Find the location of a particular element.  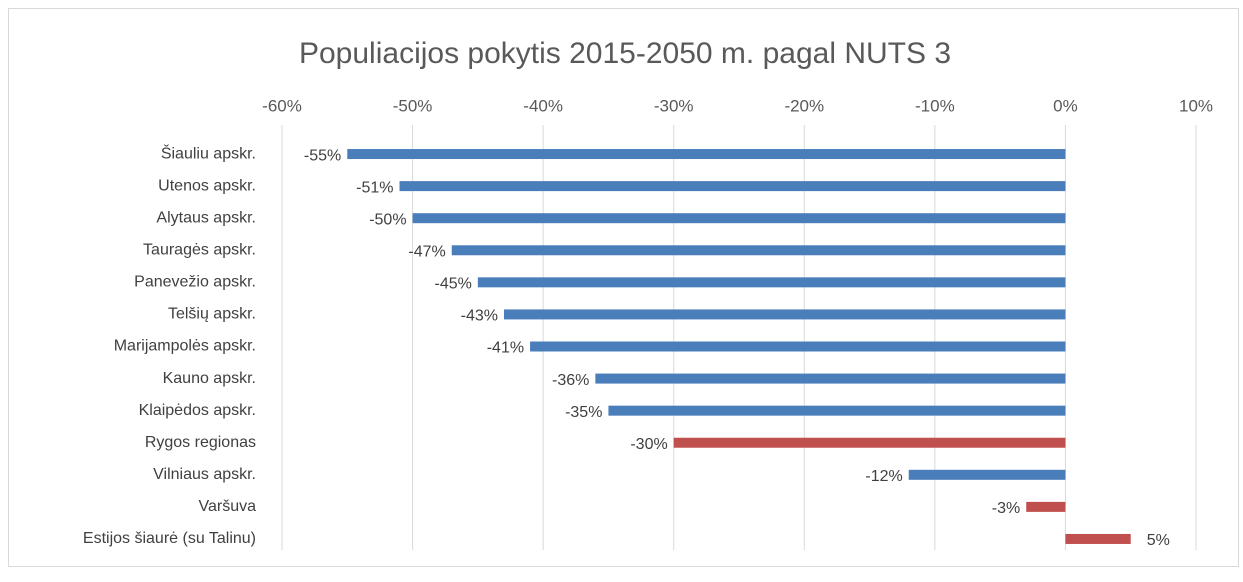

x-tick-label: -20% is located at coordinates (804, 105).